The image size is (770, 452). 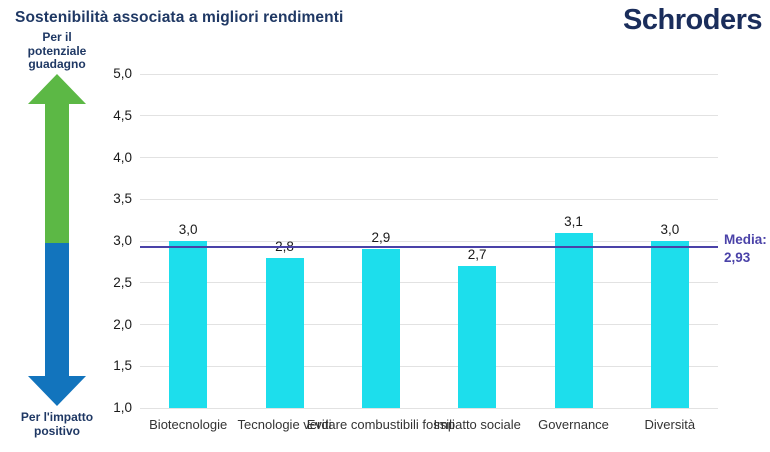 What do you see at coordinates (57, 64) in the screenshot?
I see `potential-gain-label-line: guadagno` at bounding box center [57, 64].